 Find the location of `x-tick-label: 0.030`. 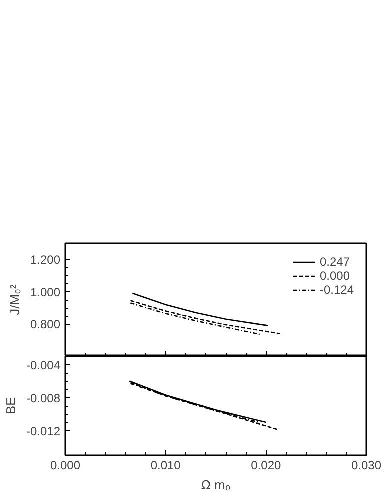

x-tick-label: 0.030 is located at coordinates (366, 465).